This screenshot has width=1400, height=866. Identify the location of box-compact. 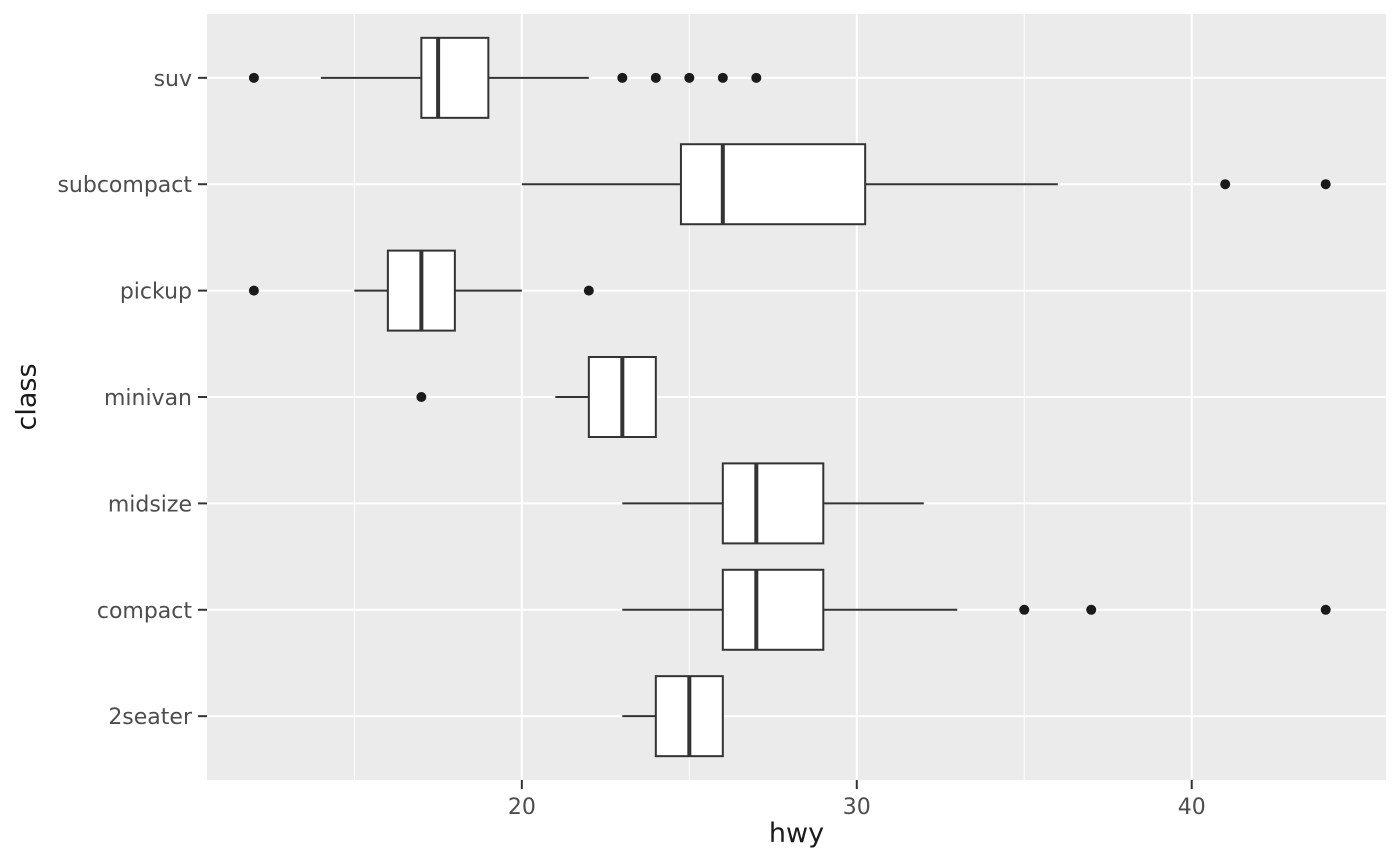
(773, 609).